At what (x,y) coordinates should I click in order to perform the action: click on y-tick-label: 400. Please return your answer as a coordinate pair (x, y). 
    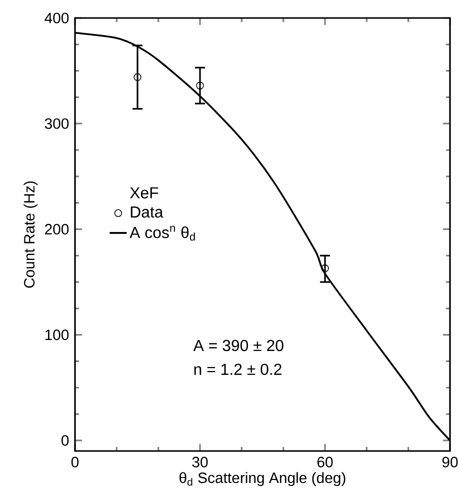
    Looking at the image, I should click on (56, 18).